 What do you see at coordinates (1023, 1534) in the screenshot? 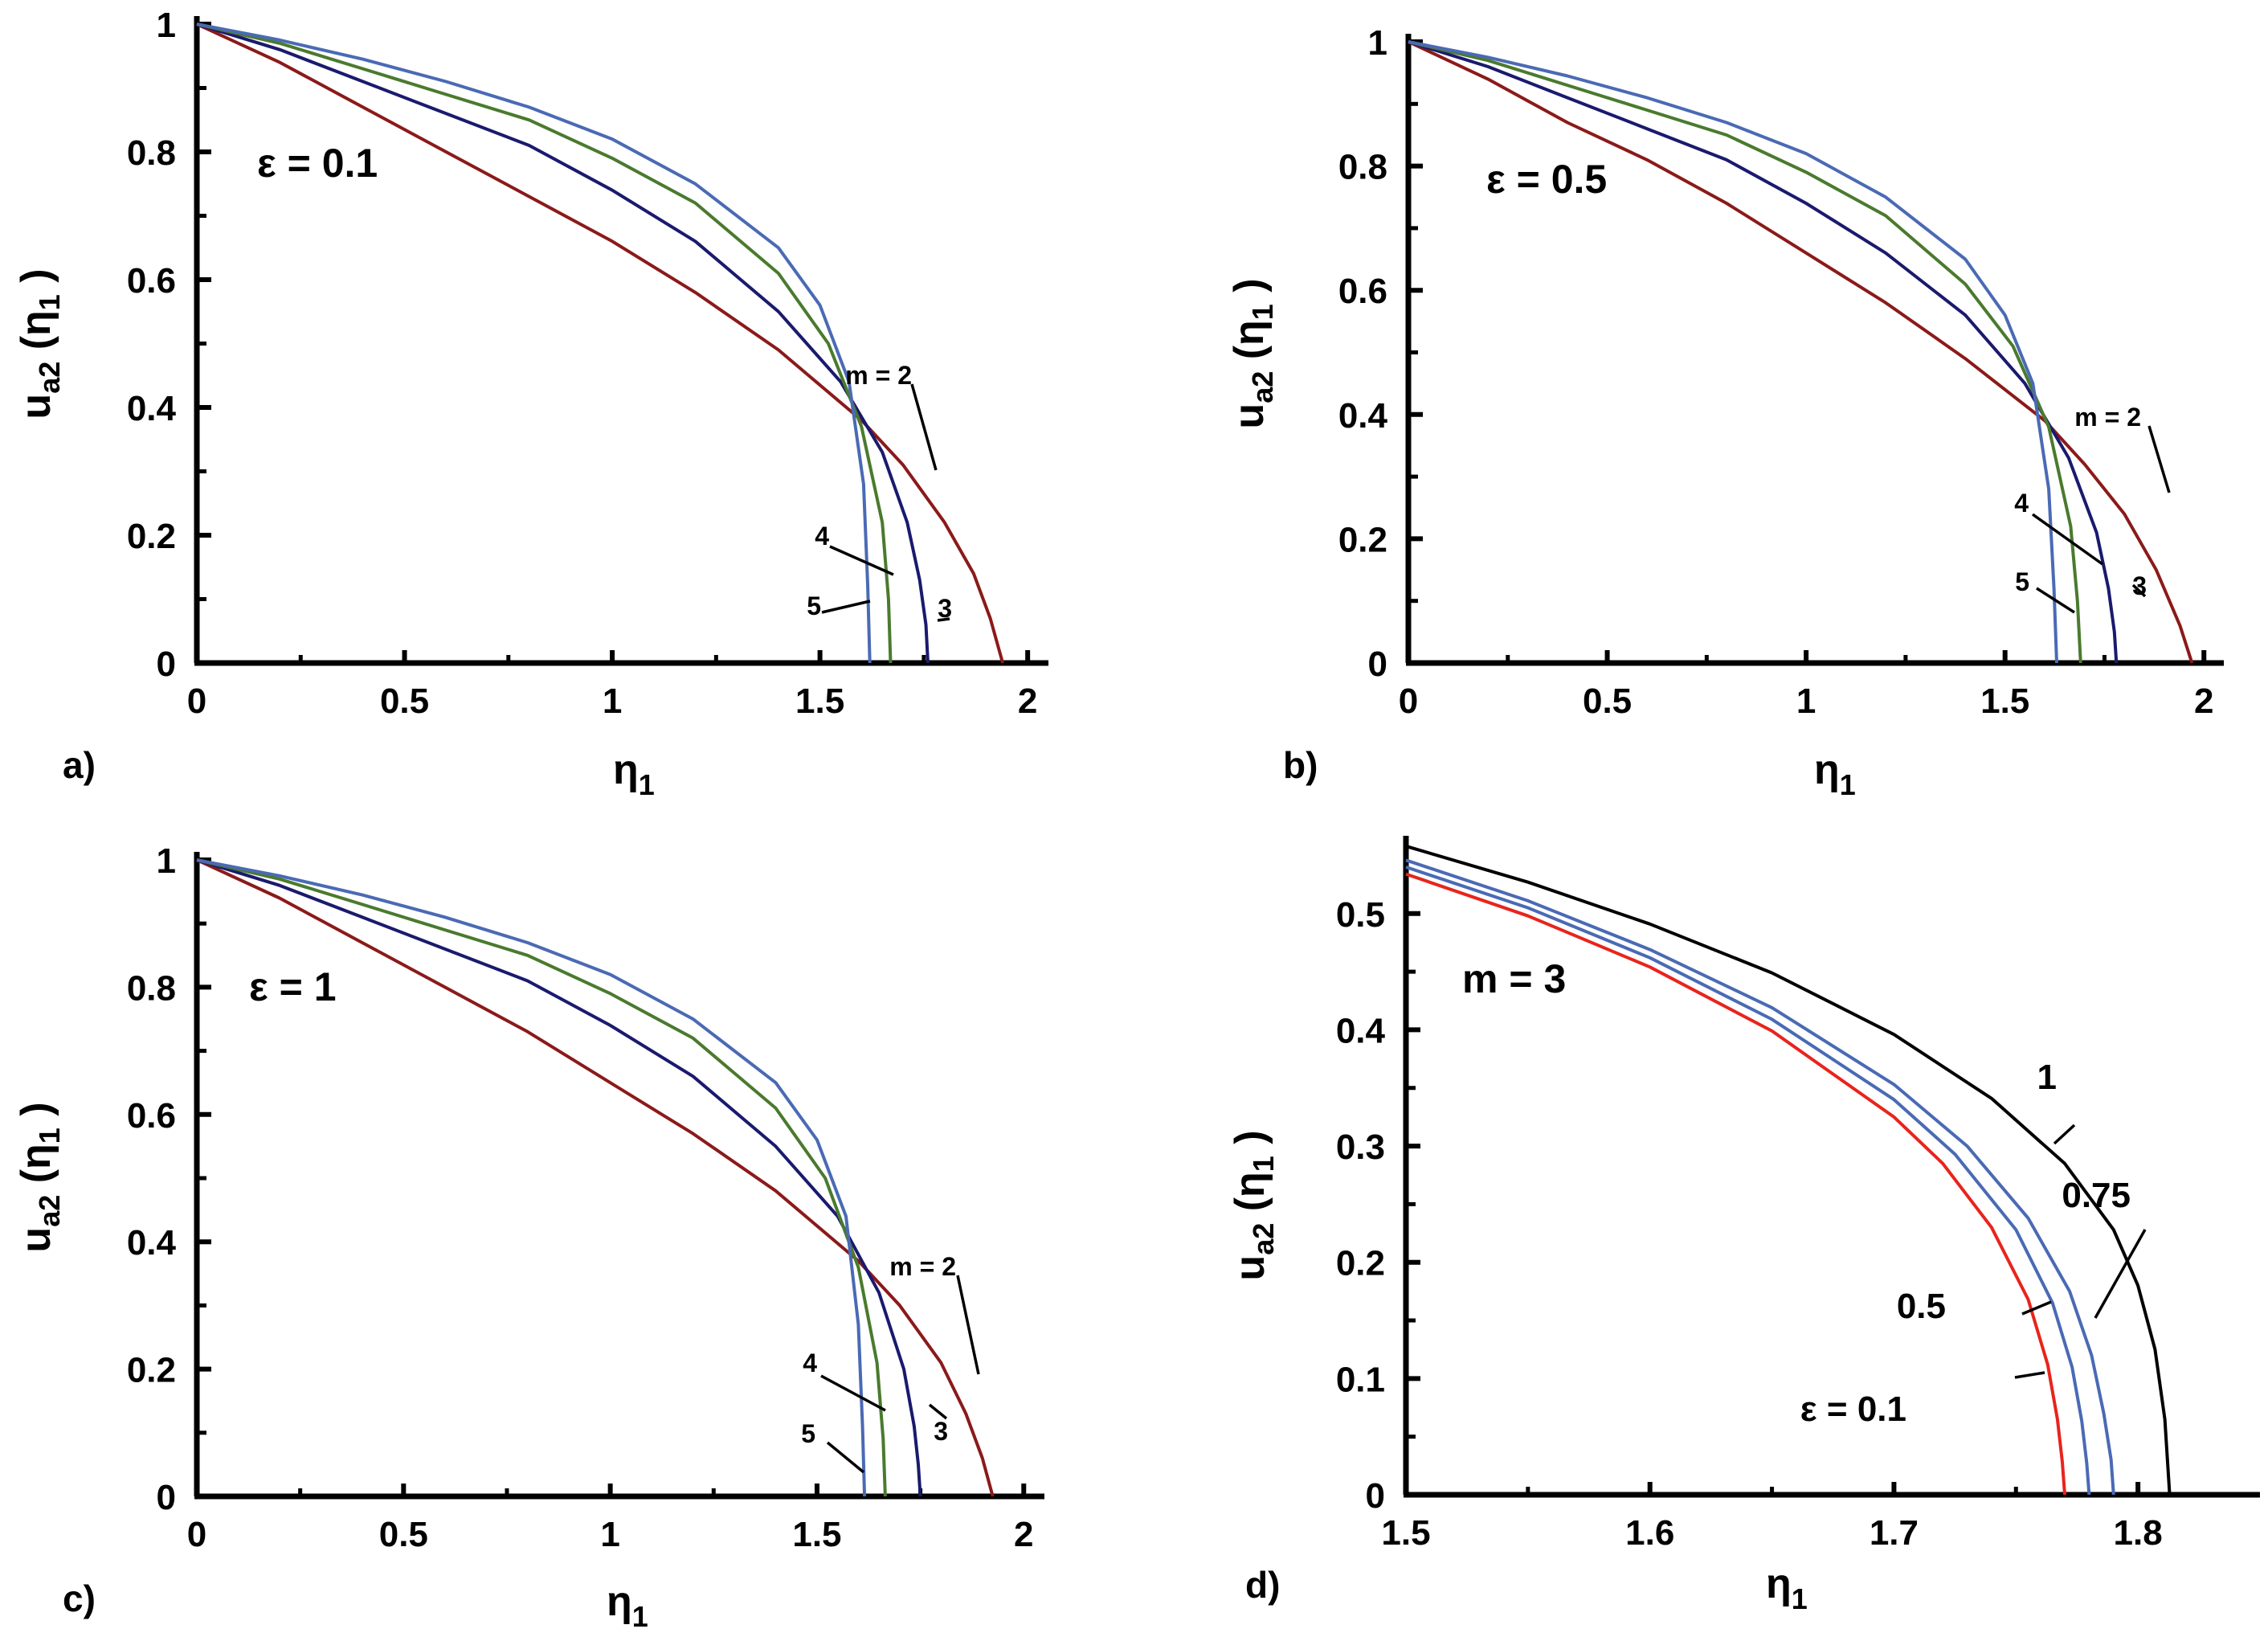
I see `x-tick-label: 2` at bounding box center [1023, 1534].